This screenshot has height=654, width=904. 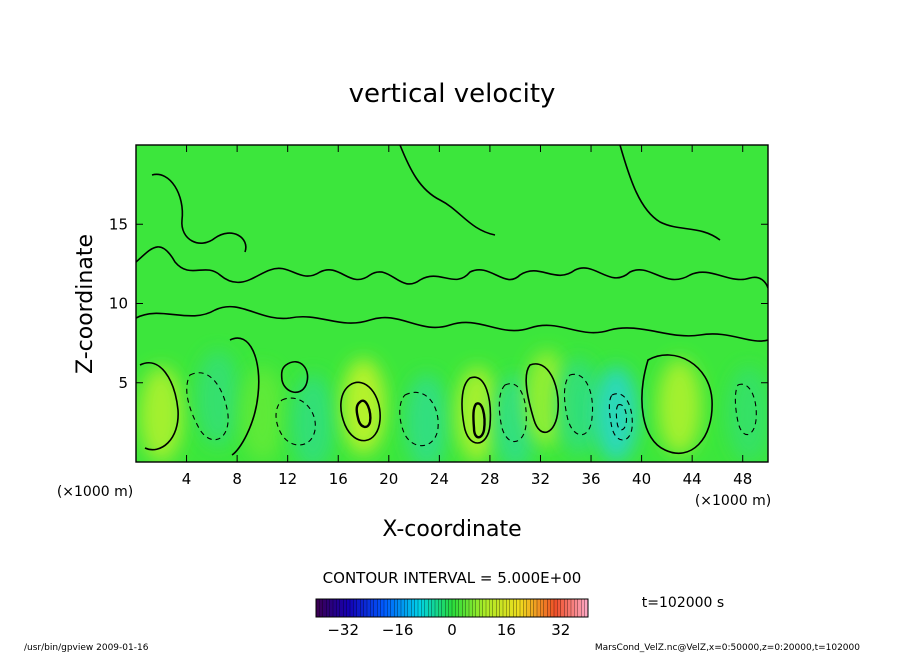 What do you see at coordinates (621, 417) in the screenshot?
I see `contour-dashed-38-inner` at bounding box center [621, 417].